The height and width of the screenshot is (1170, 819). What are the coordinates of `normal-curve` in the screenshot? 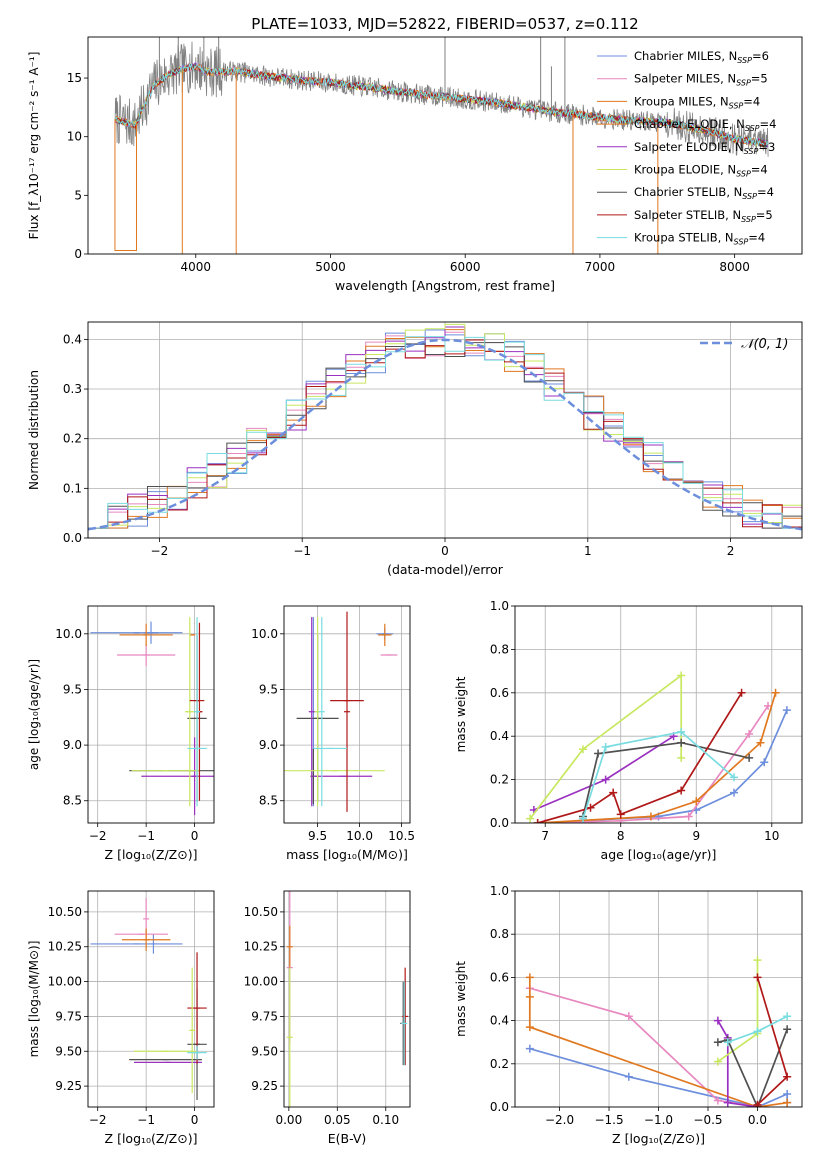 It's located at (445, 434).